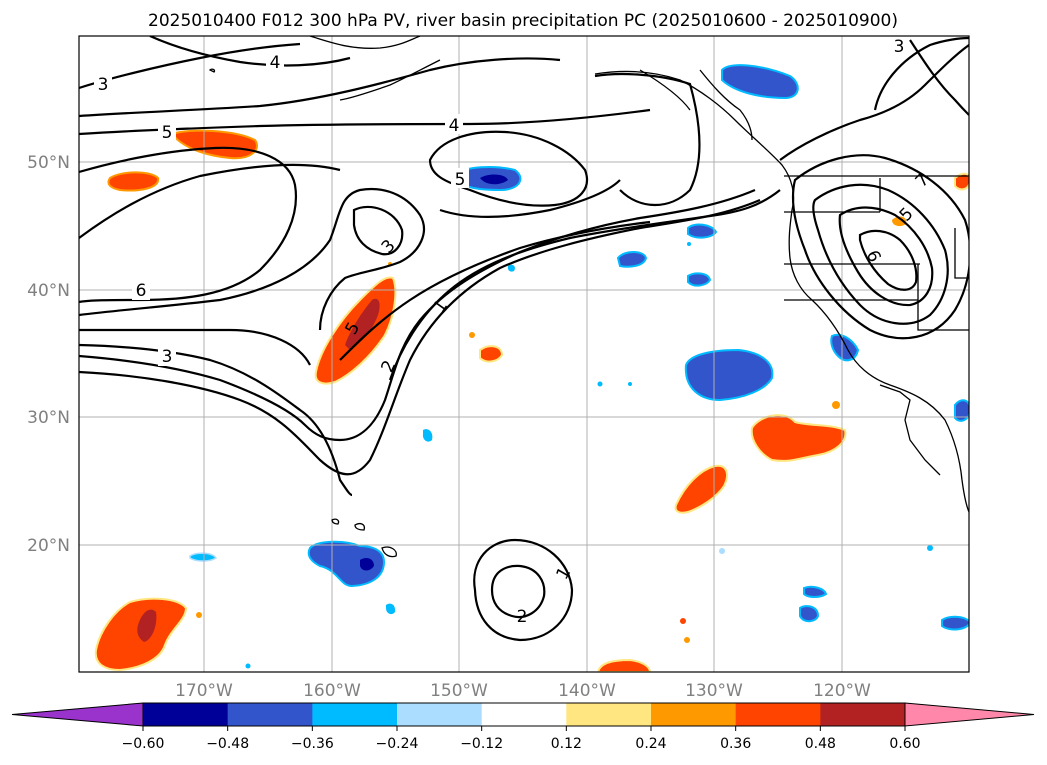 The image size is (1047, 765). I want to click on lon-label: 140°W, so click(587, 691).